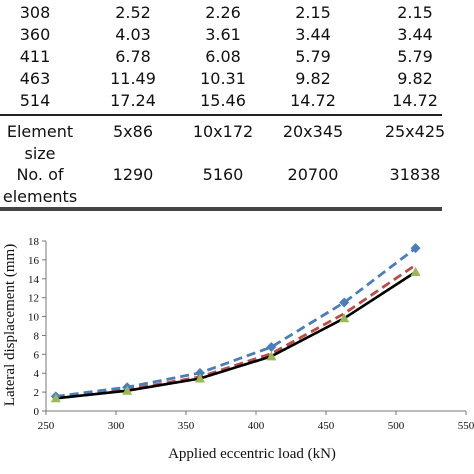 Image resolution: width=474 pixels, height=474 pixels. What do you see at coordinates (35, 78) in the screenshot?
I see `table-cell: 463` at bounding box center [35, 78].